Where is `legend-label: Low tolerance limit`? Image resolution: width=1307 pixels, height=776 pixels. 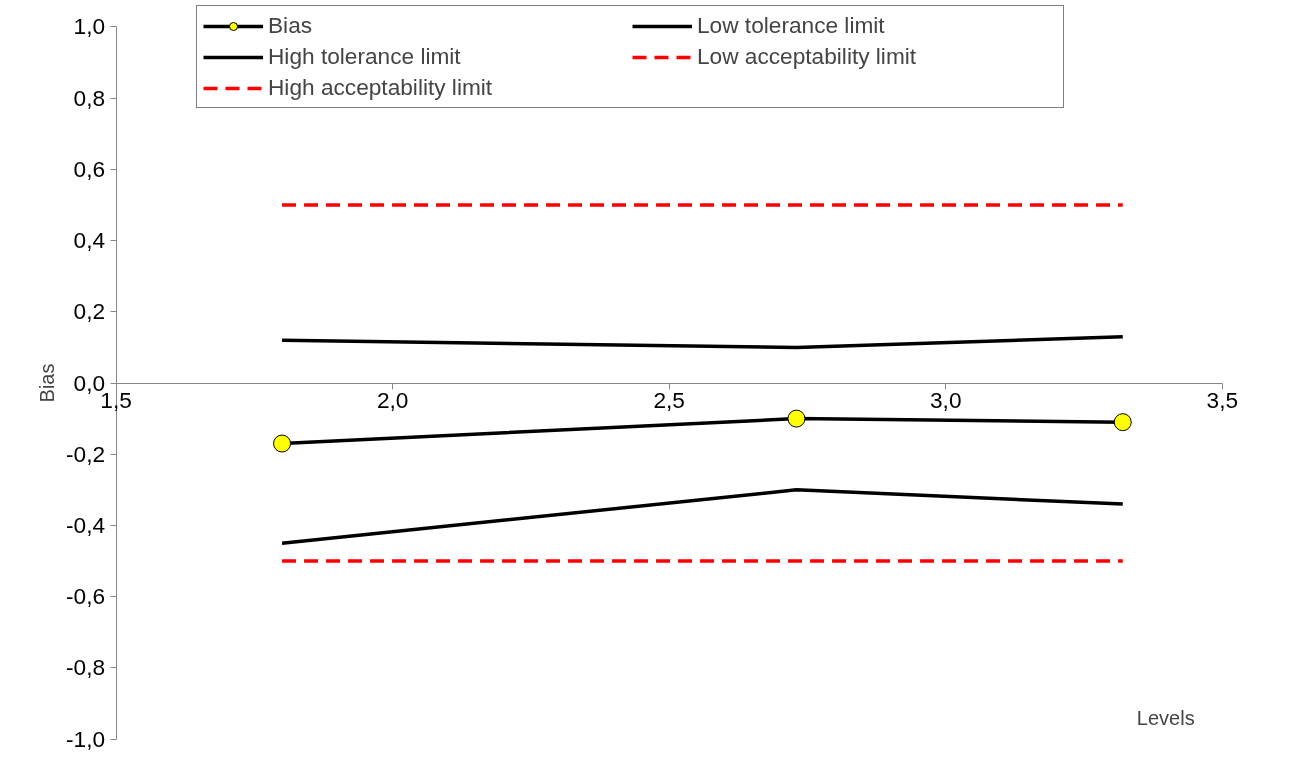 legend-label: Low tolerance limit is located at coordinates (791, 25).